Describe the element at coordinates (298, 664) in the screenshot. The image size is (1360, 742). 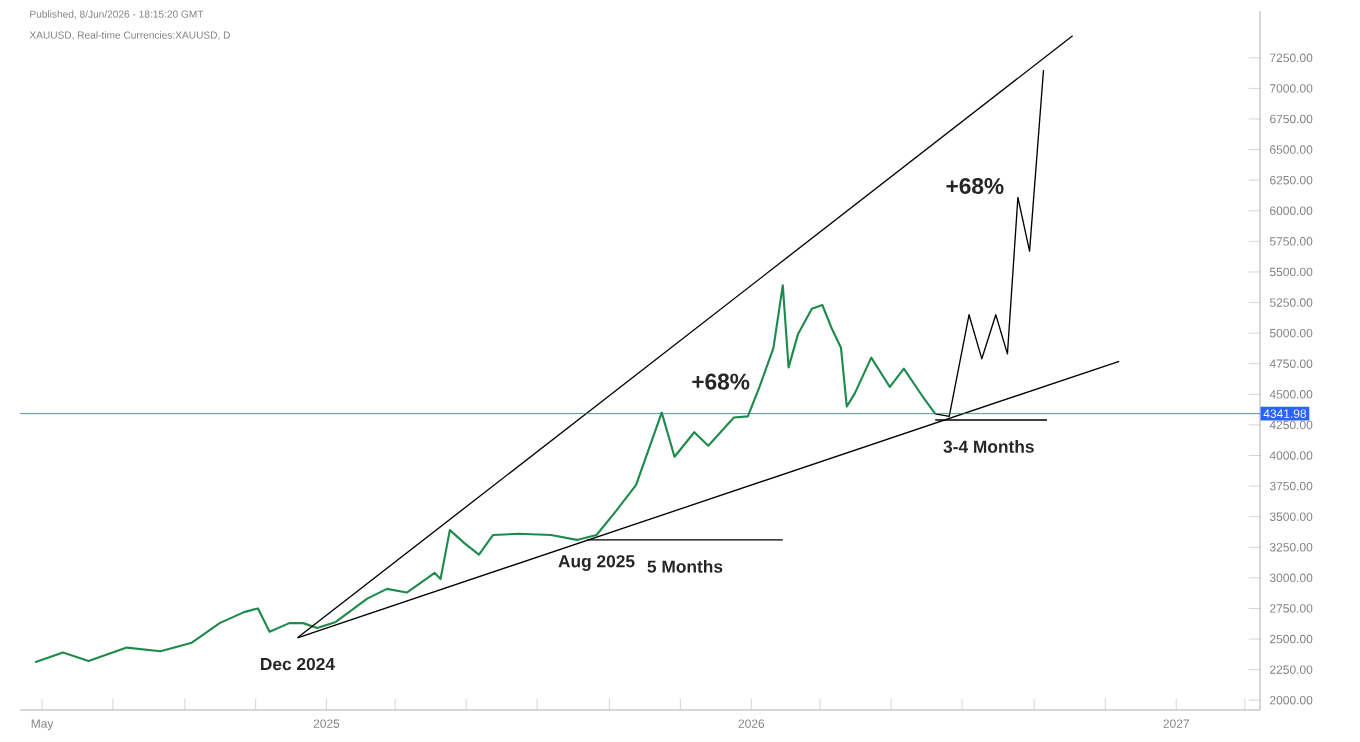
I see `annotation: Dec 2024` at that location.